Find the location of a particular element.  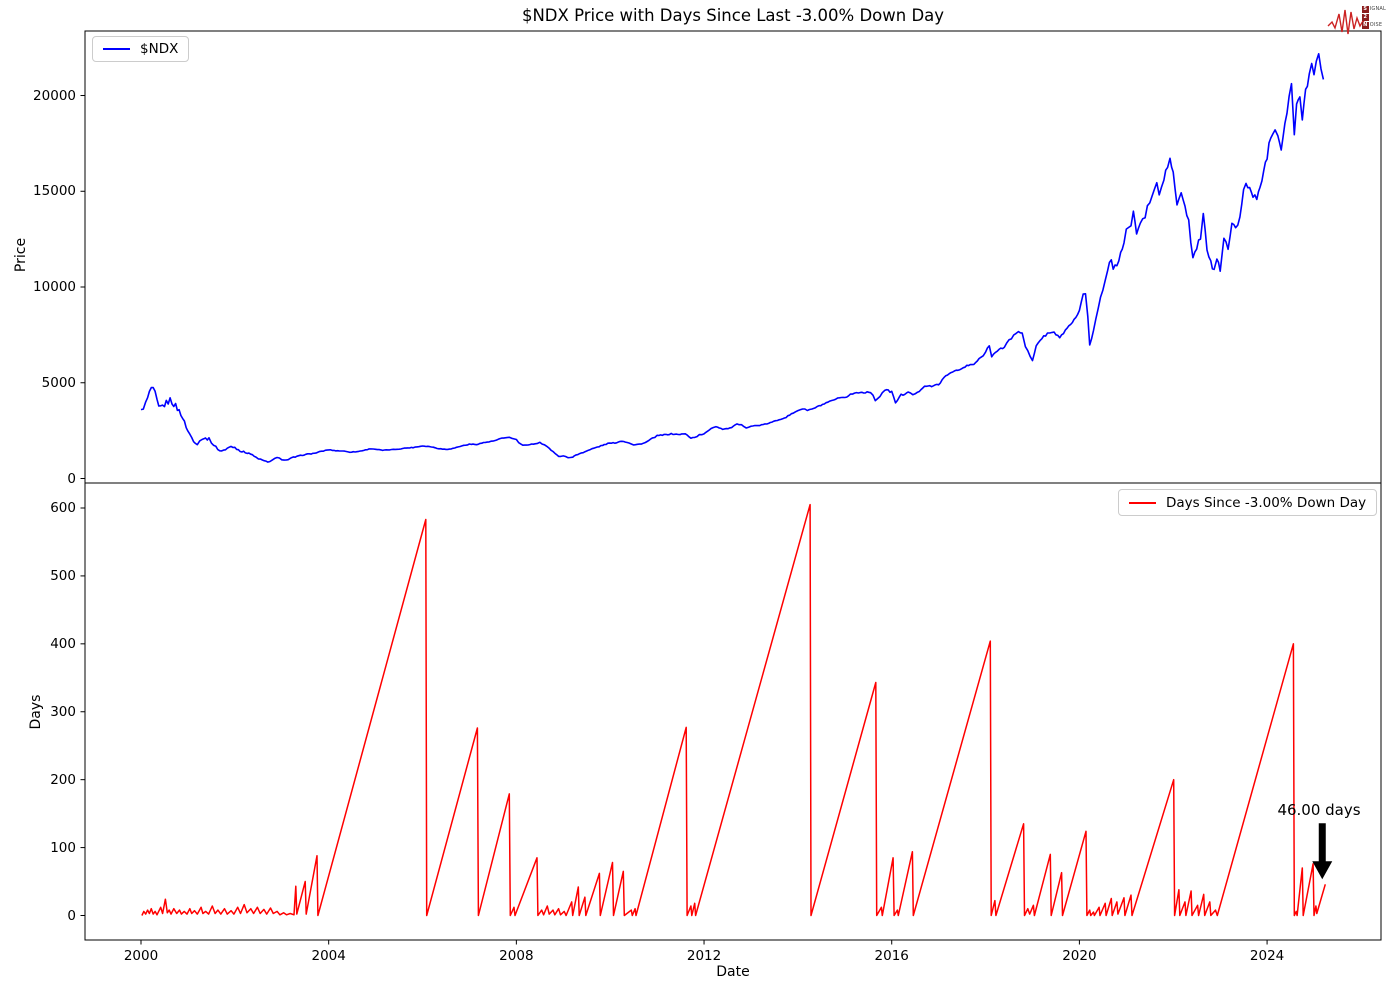

top-y-tick-label: 15000 is located at coordinates (54, 191).